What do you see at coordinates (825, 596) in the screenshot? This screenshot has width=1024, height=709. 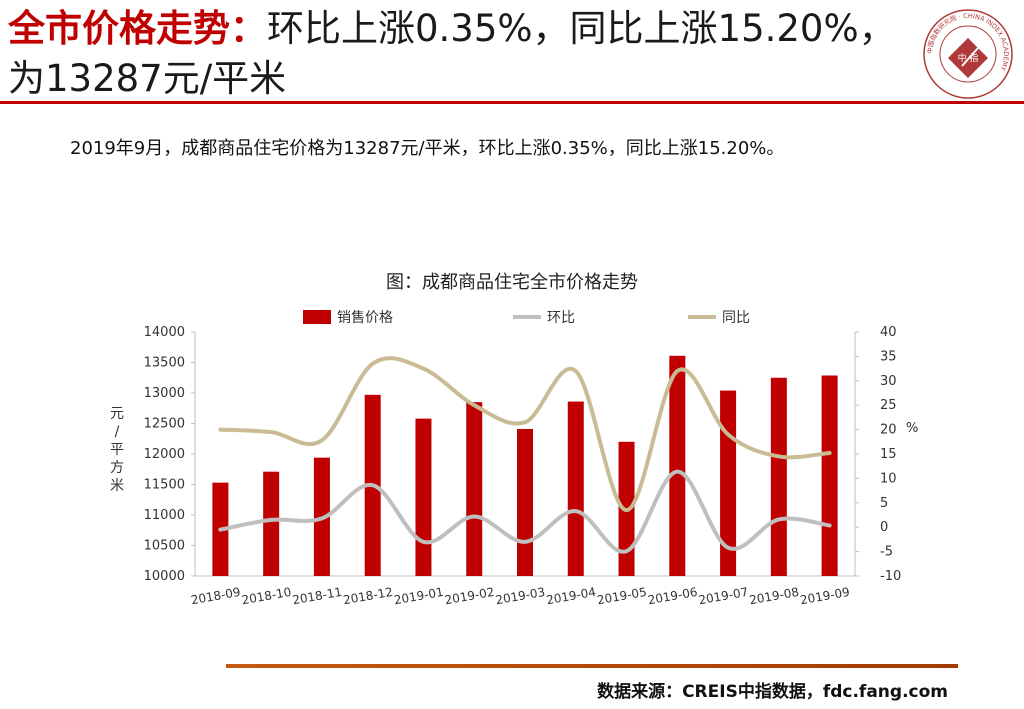 I see `x-tick-label: 2019-09` at bounding box center [825, 596].